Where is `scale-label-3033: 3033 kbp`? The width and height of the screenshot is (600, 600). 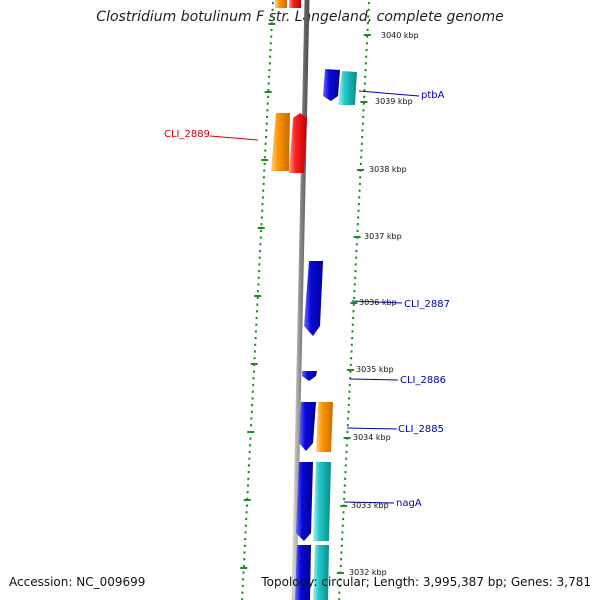 scale-label-3033: 3033 kbp is located at coordinates (370, 505).